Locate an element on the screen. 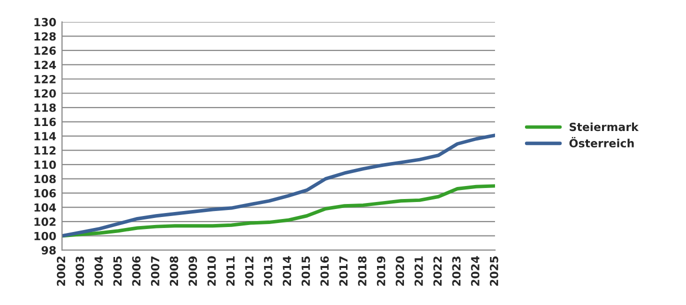  x-tick-label: 2022 is located at coordinates (437, 271).